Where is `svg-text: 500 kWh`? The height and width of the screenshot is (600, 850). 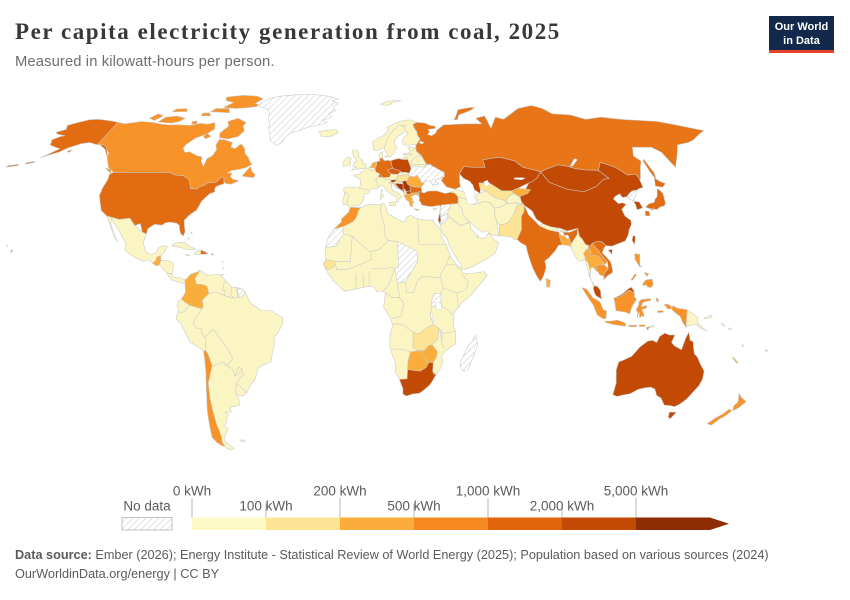 svg-text: 500 kWh is located at coordinates (413, 506).